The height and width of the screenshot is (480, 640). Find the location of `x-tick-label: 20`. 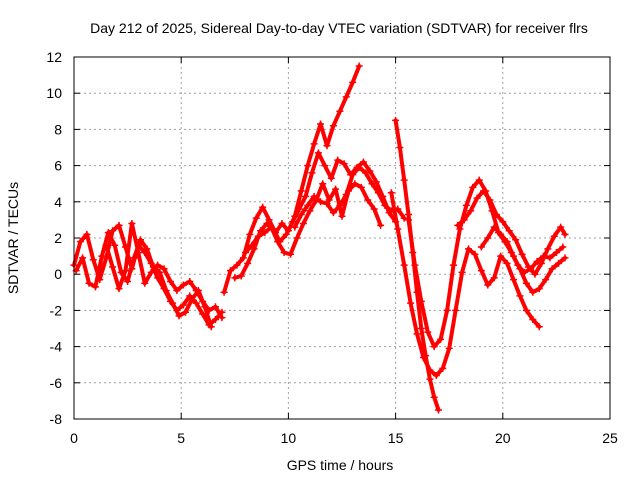

x-tick-label: 20 is located at coordinates (503, 438).